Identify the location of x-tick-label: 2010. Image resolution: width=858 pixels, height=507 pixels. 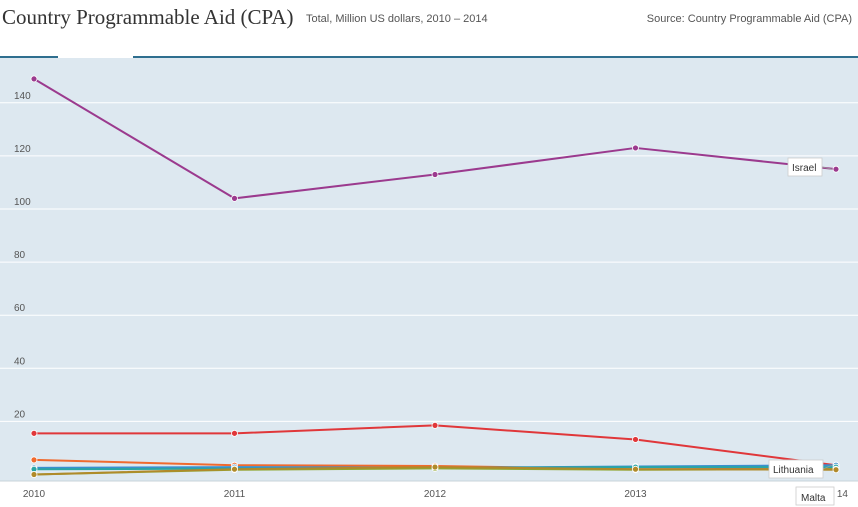
(34, 494).